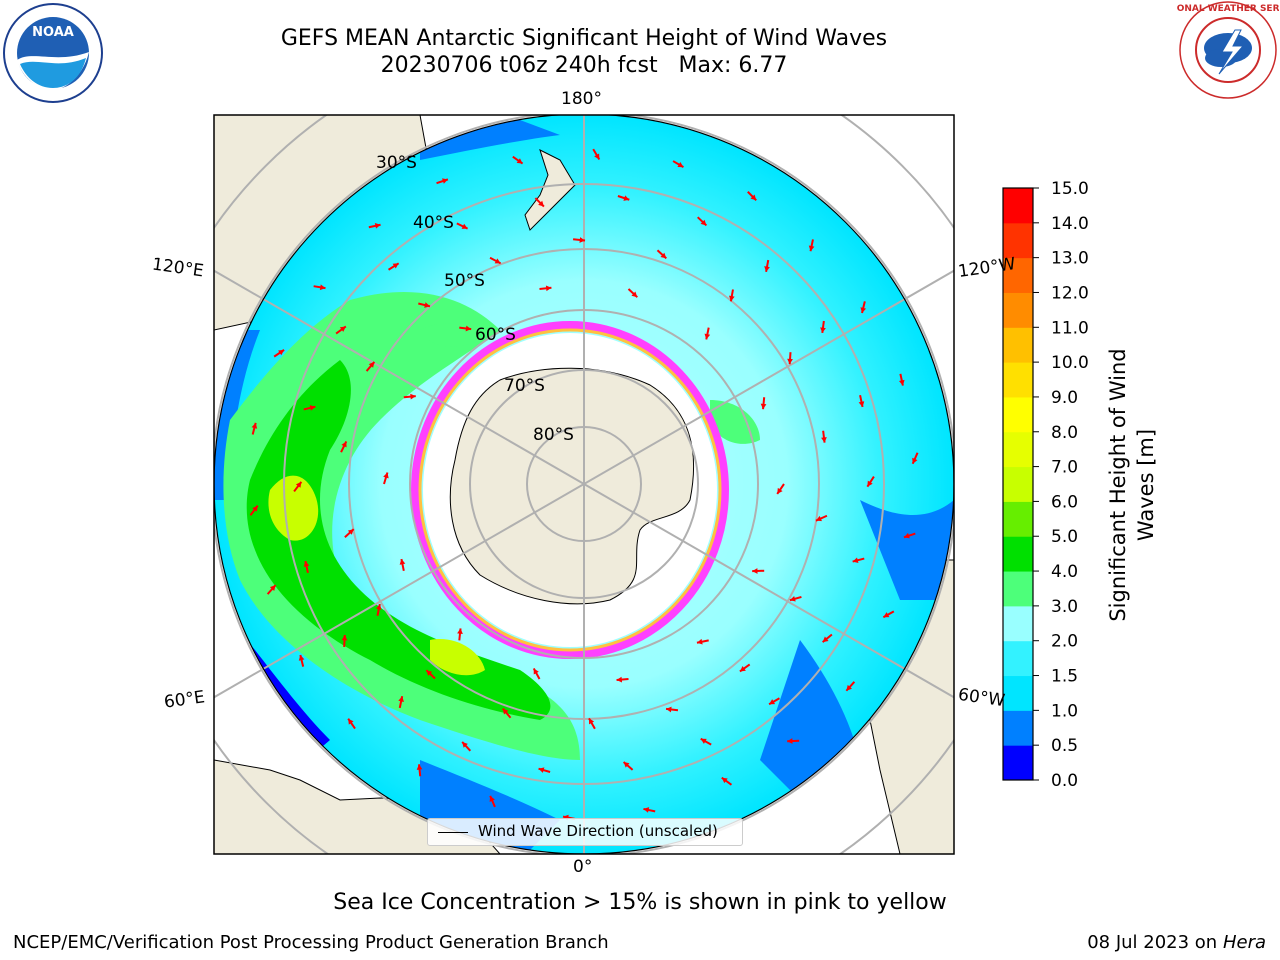  Describe the element at coordinates (1070, 189) in the screenshot. I see `colorbar-tick-label: 15.0` at that location.